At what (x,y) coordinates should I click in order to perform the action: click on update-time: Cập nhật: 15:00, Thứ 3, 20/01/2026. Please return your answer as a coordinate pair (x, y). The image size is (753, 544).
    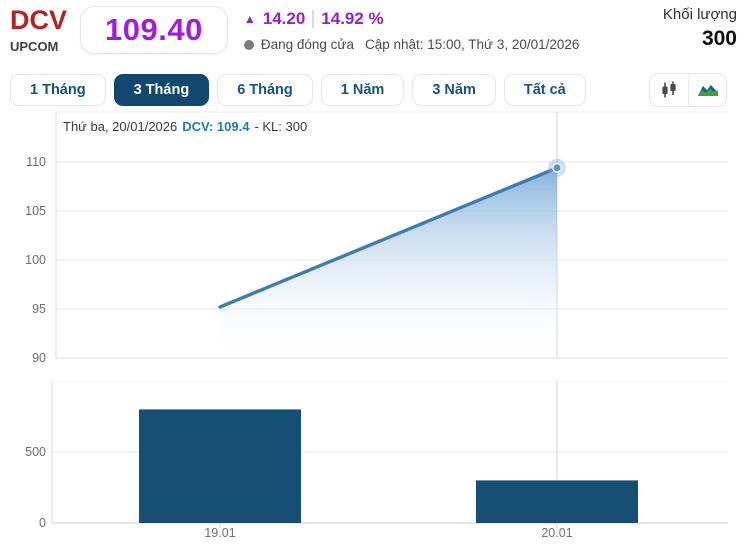
    Looking at the image, I should click on (472, 44).